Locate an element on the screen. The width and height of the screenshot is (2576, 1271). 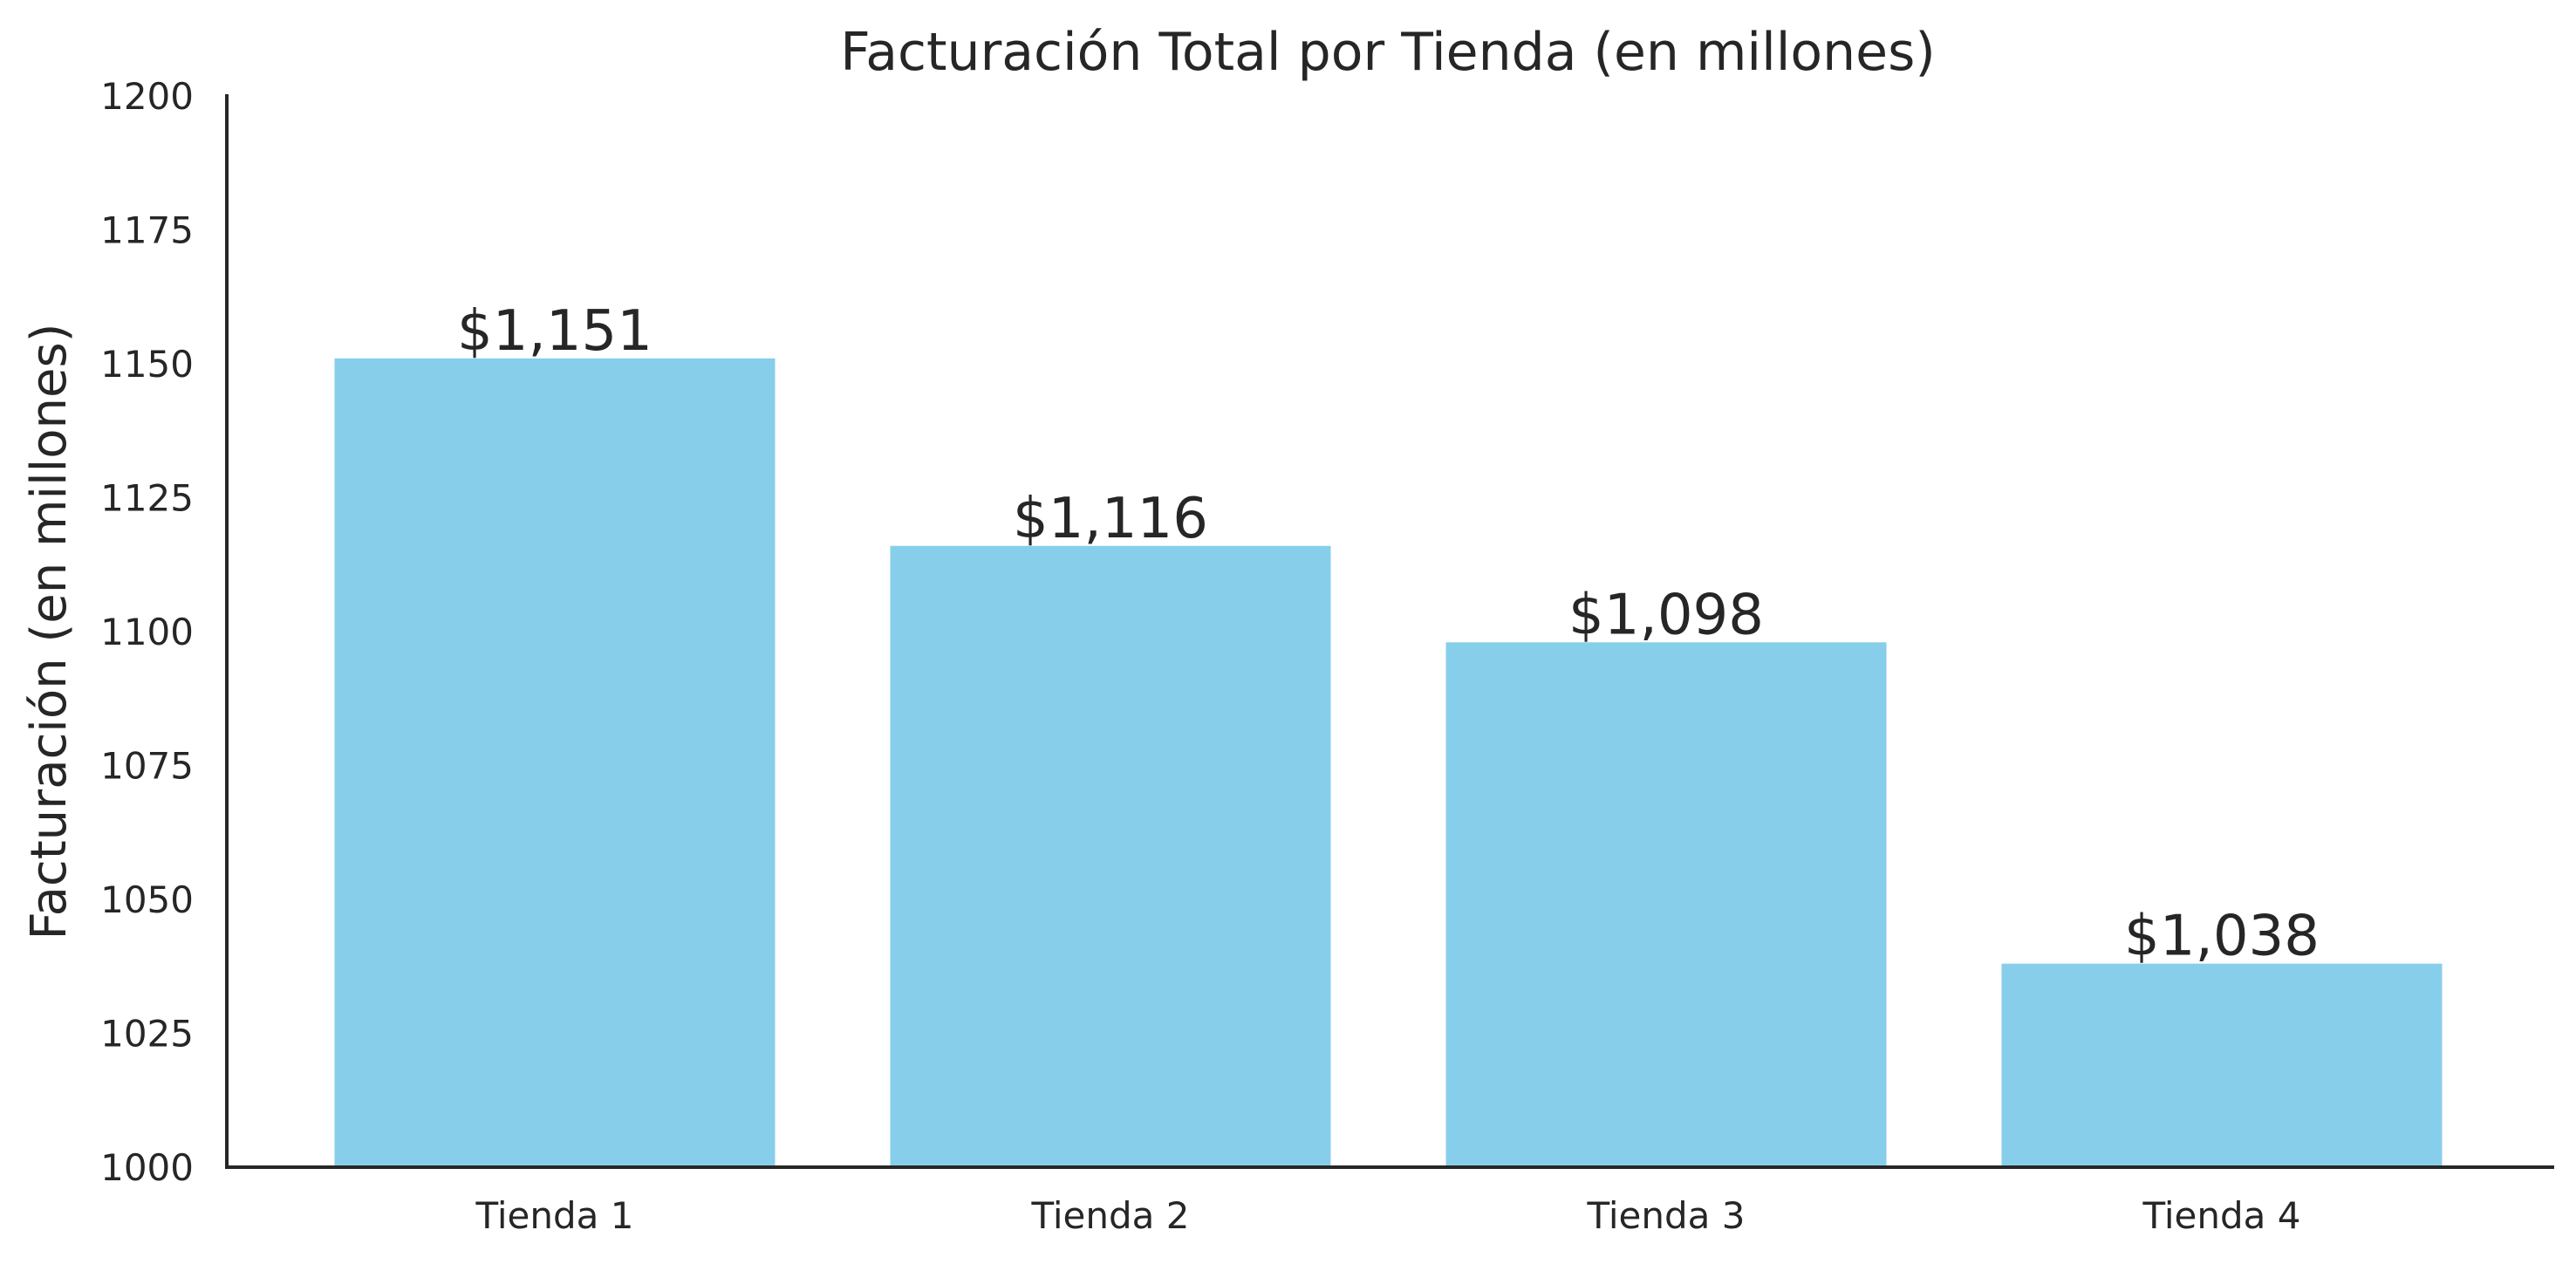
x-tick-label: Tienda 2 is located at coordinates (1110, 1215).